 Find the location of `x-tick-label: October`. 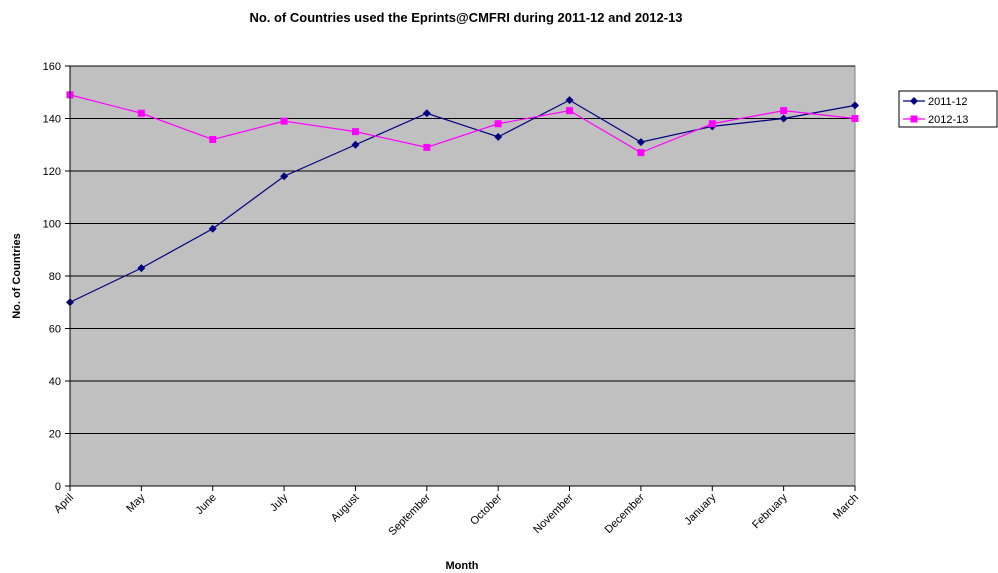

x-tick-label: October is located at coordinates (486, 509).